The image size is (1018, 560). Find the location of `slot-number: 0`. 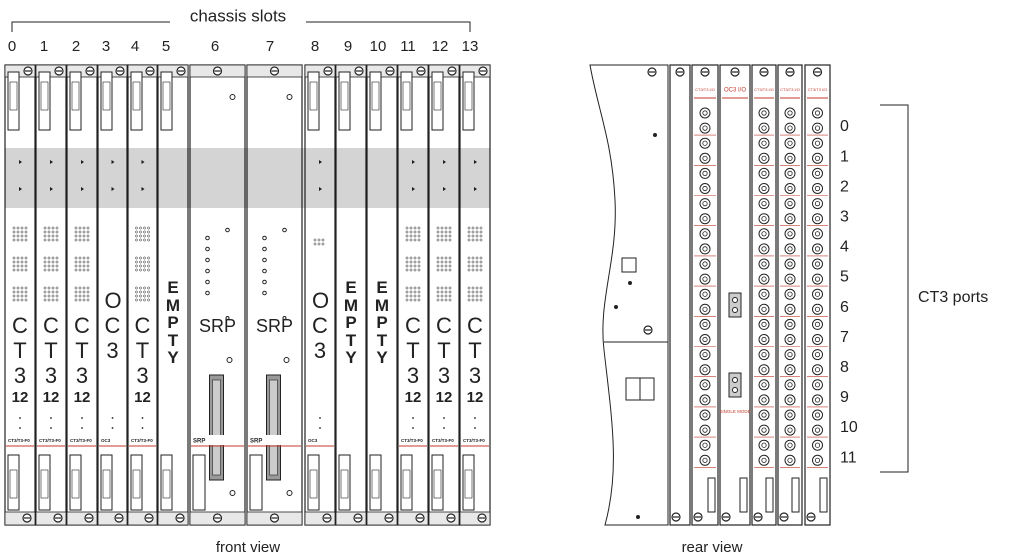

slot-number: 0 is located at coordinates (12, 46).